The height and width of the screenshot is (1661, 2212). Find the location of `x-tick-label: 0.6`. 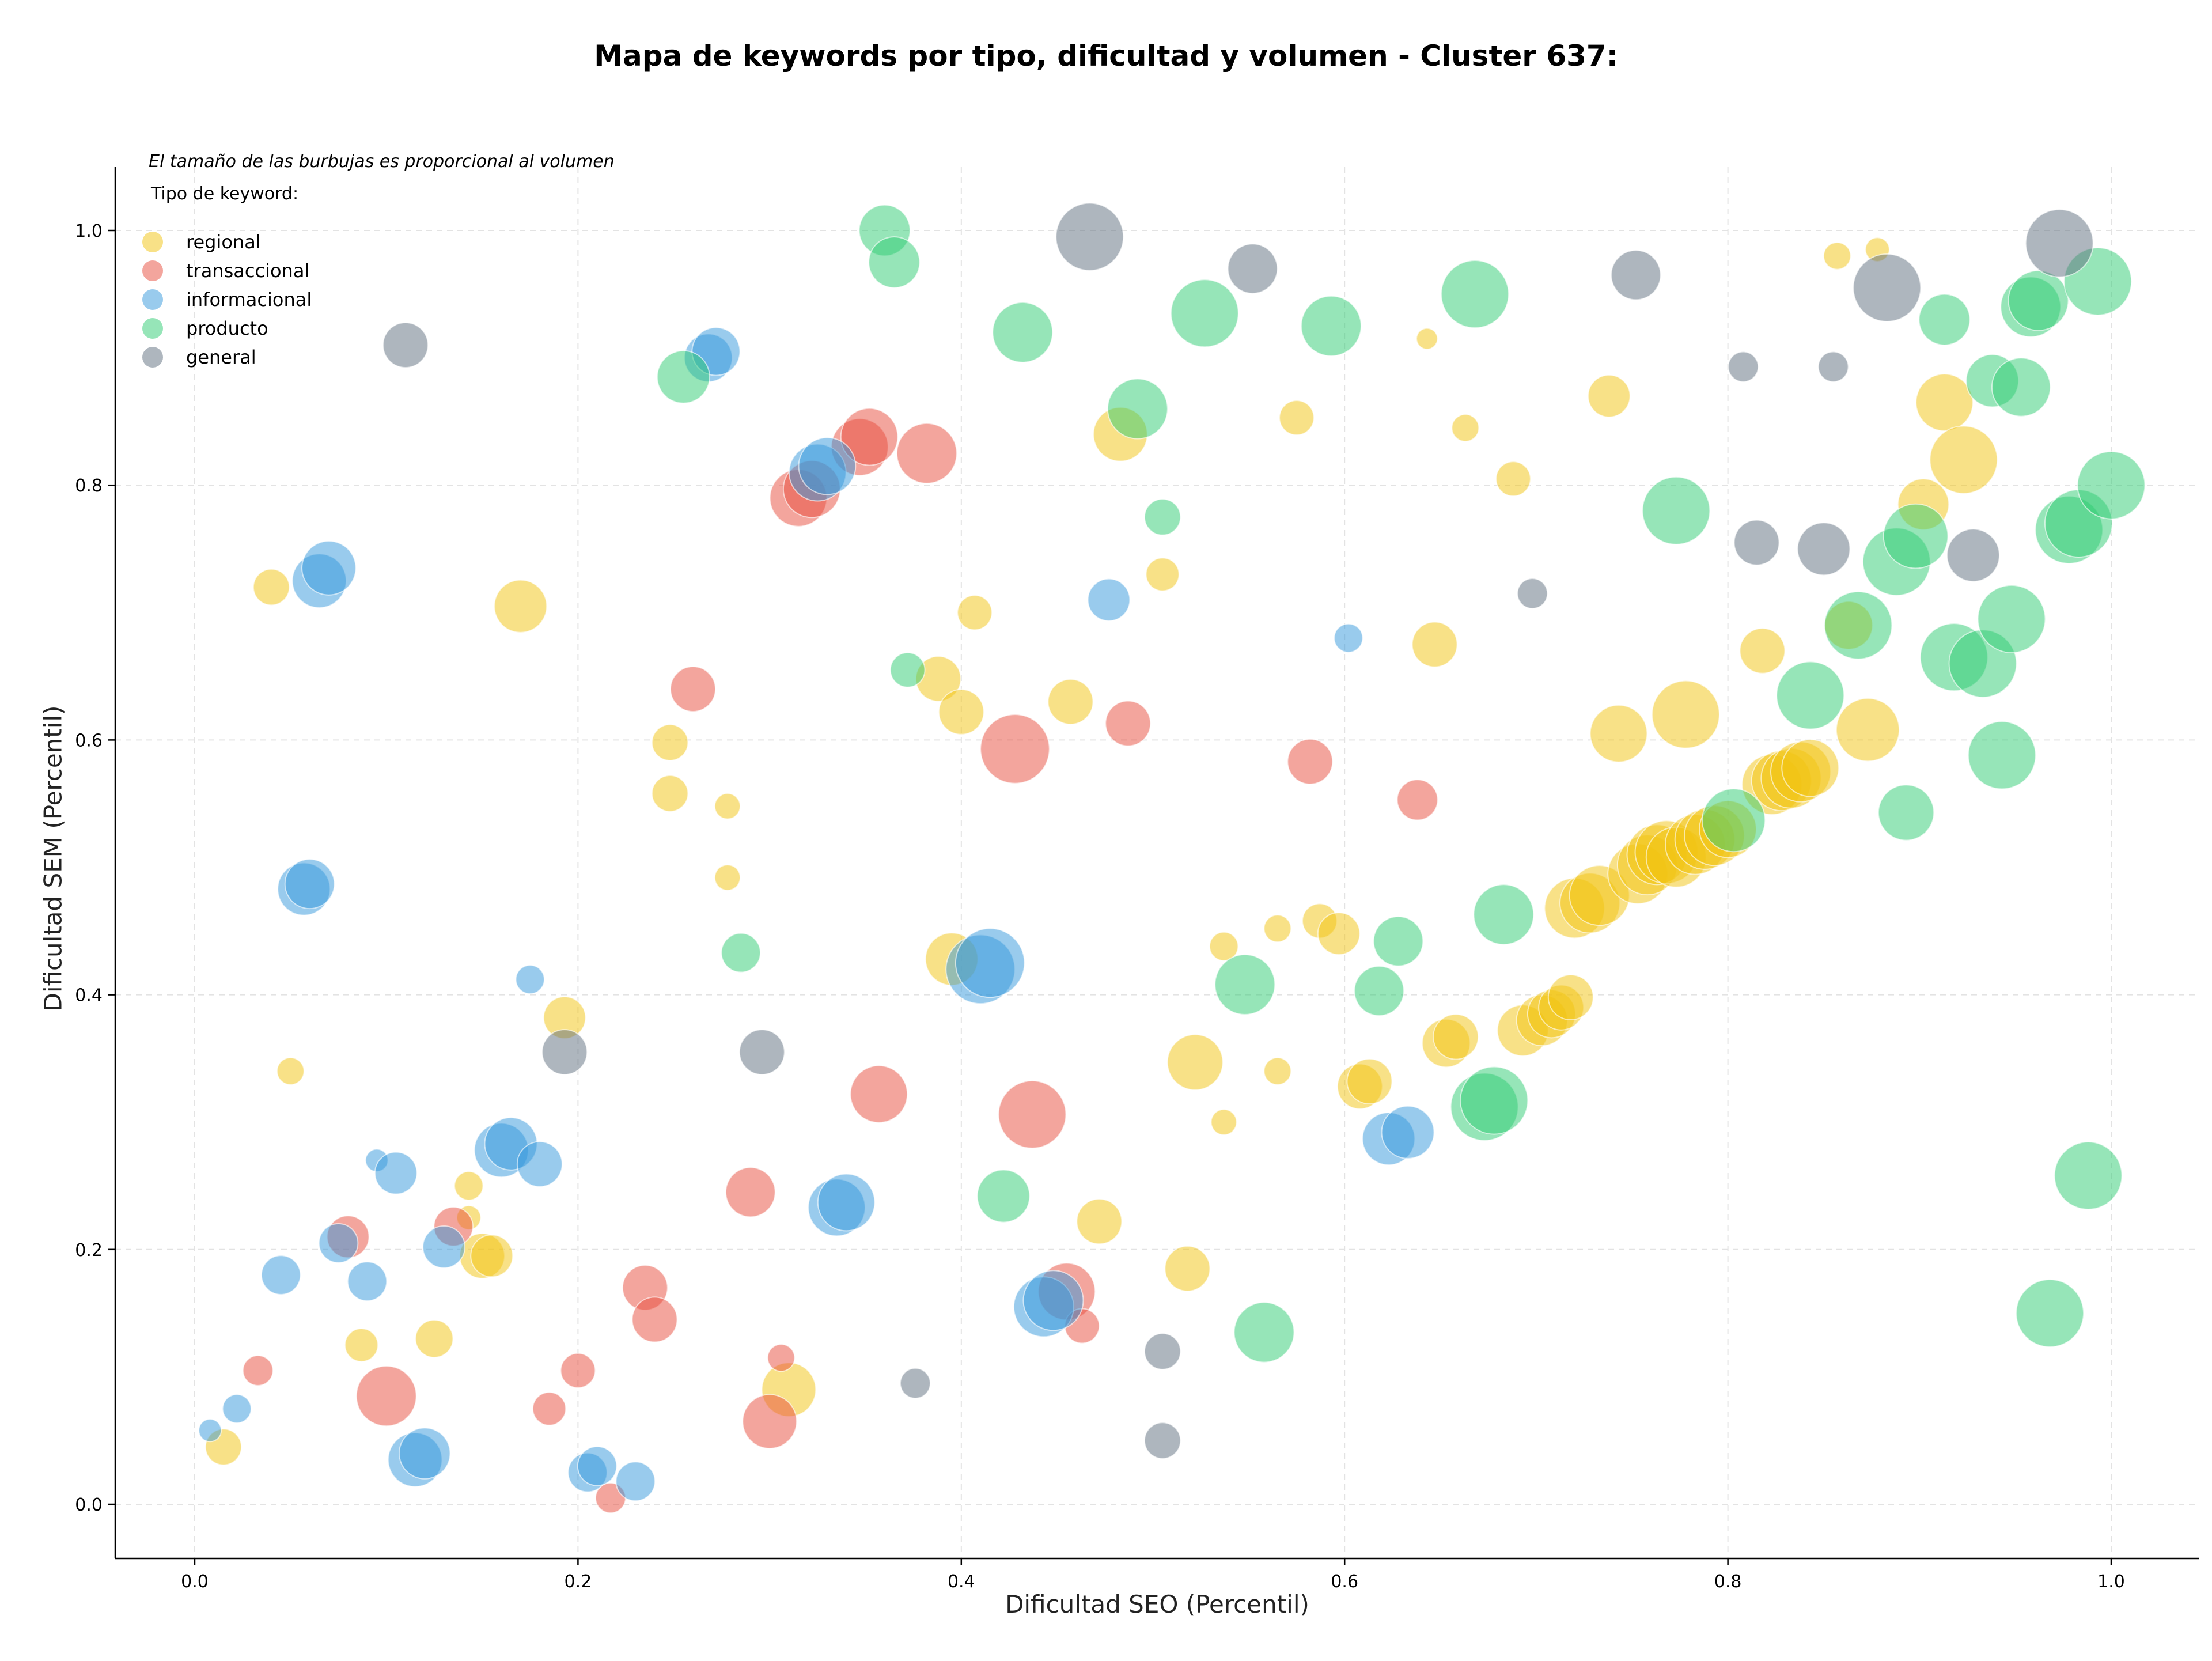

x-tick-label: 0.6 is located at coordinates (1344, 1582).